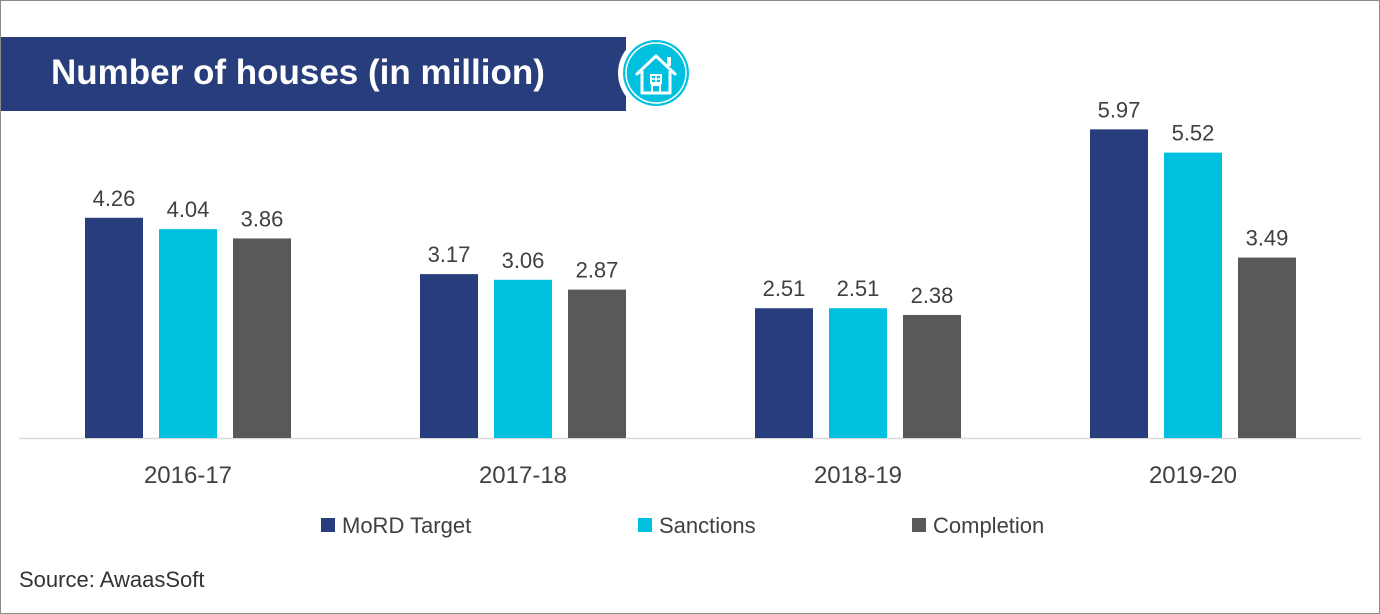 This screenshot has width=1380, height=614. What do you see at coordinates (188, 475) in the screenshot?
I see `x-tick-label: 2016-17` at bounding box center [188, 475].